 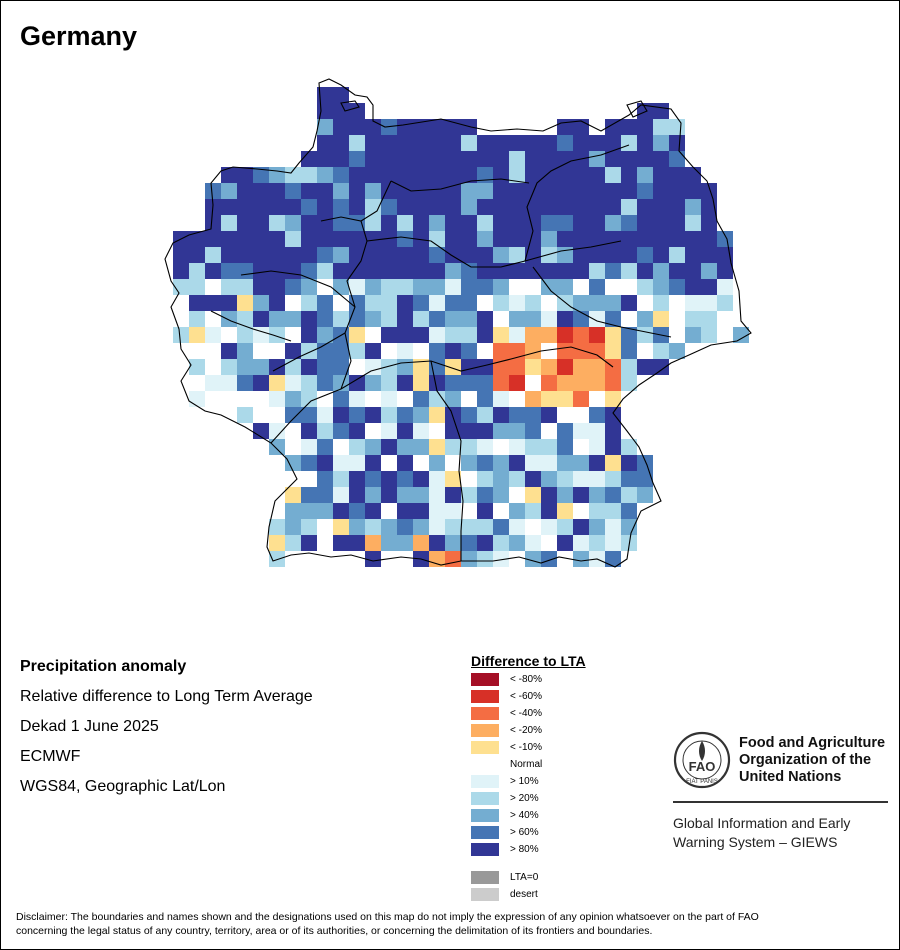 I want to click on giews-name-line: Warning System – GIEWS, so click(x=755, y=842).